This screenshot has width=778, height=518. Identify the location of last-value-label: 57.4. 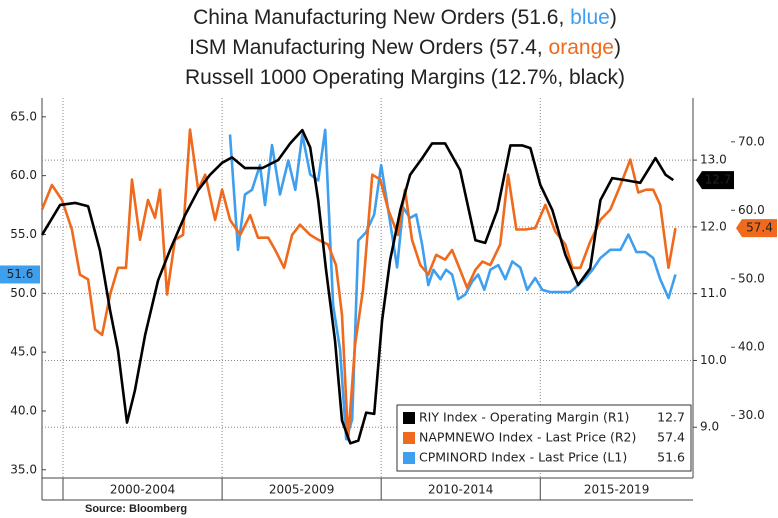
(759, 228).